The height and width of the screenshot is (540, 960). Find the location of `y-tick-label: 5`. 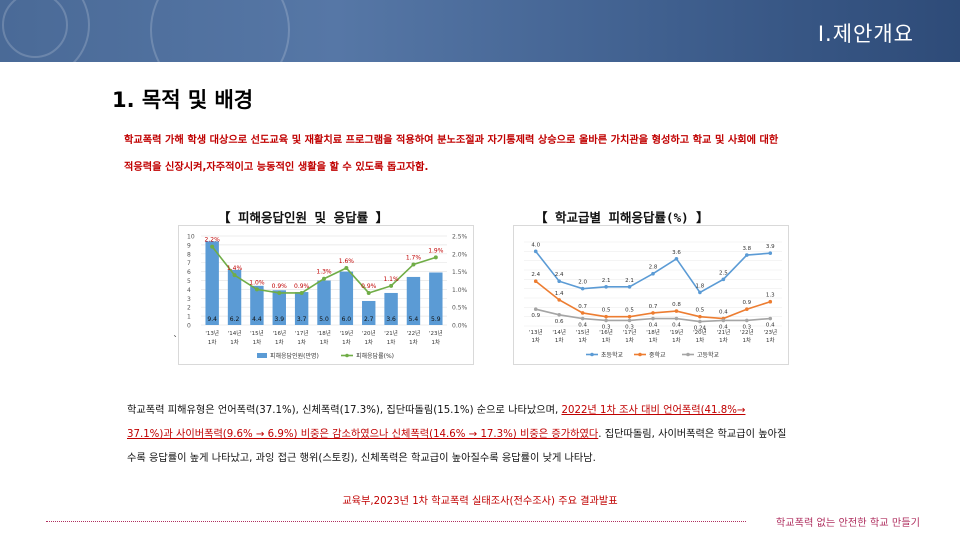

y-tick-label: 5 is located at coordinates (189, 281).